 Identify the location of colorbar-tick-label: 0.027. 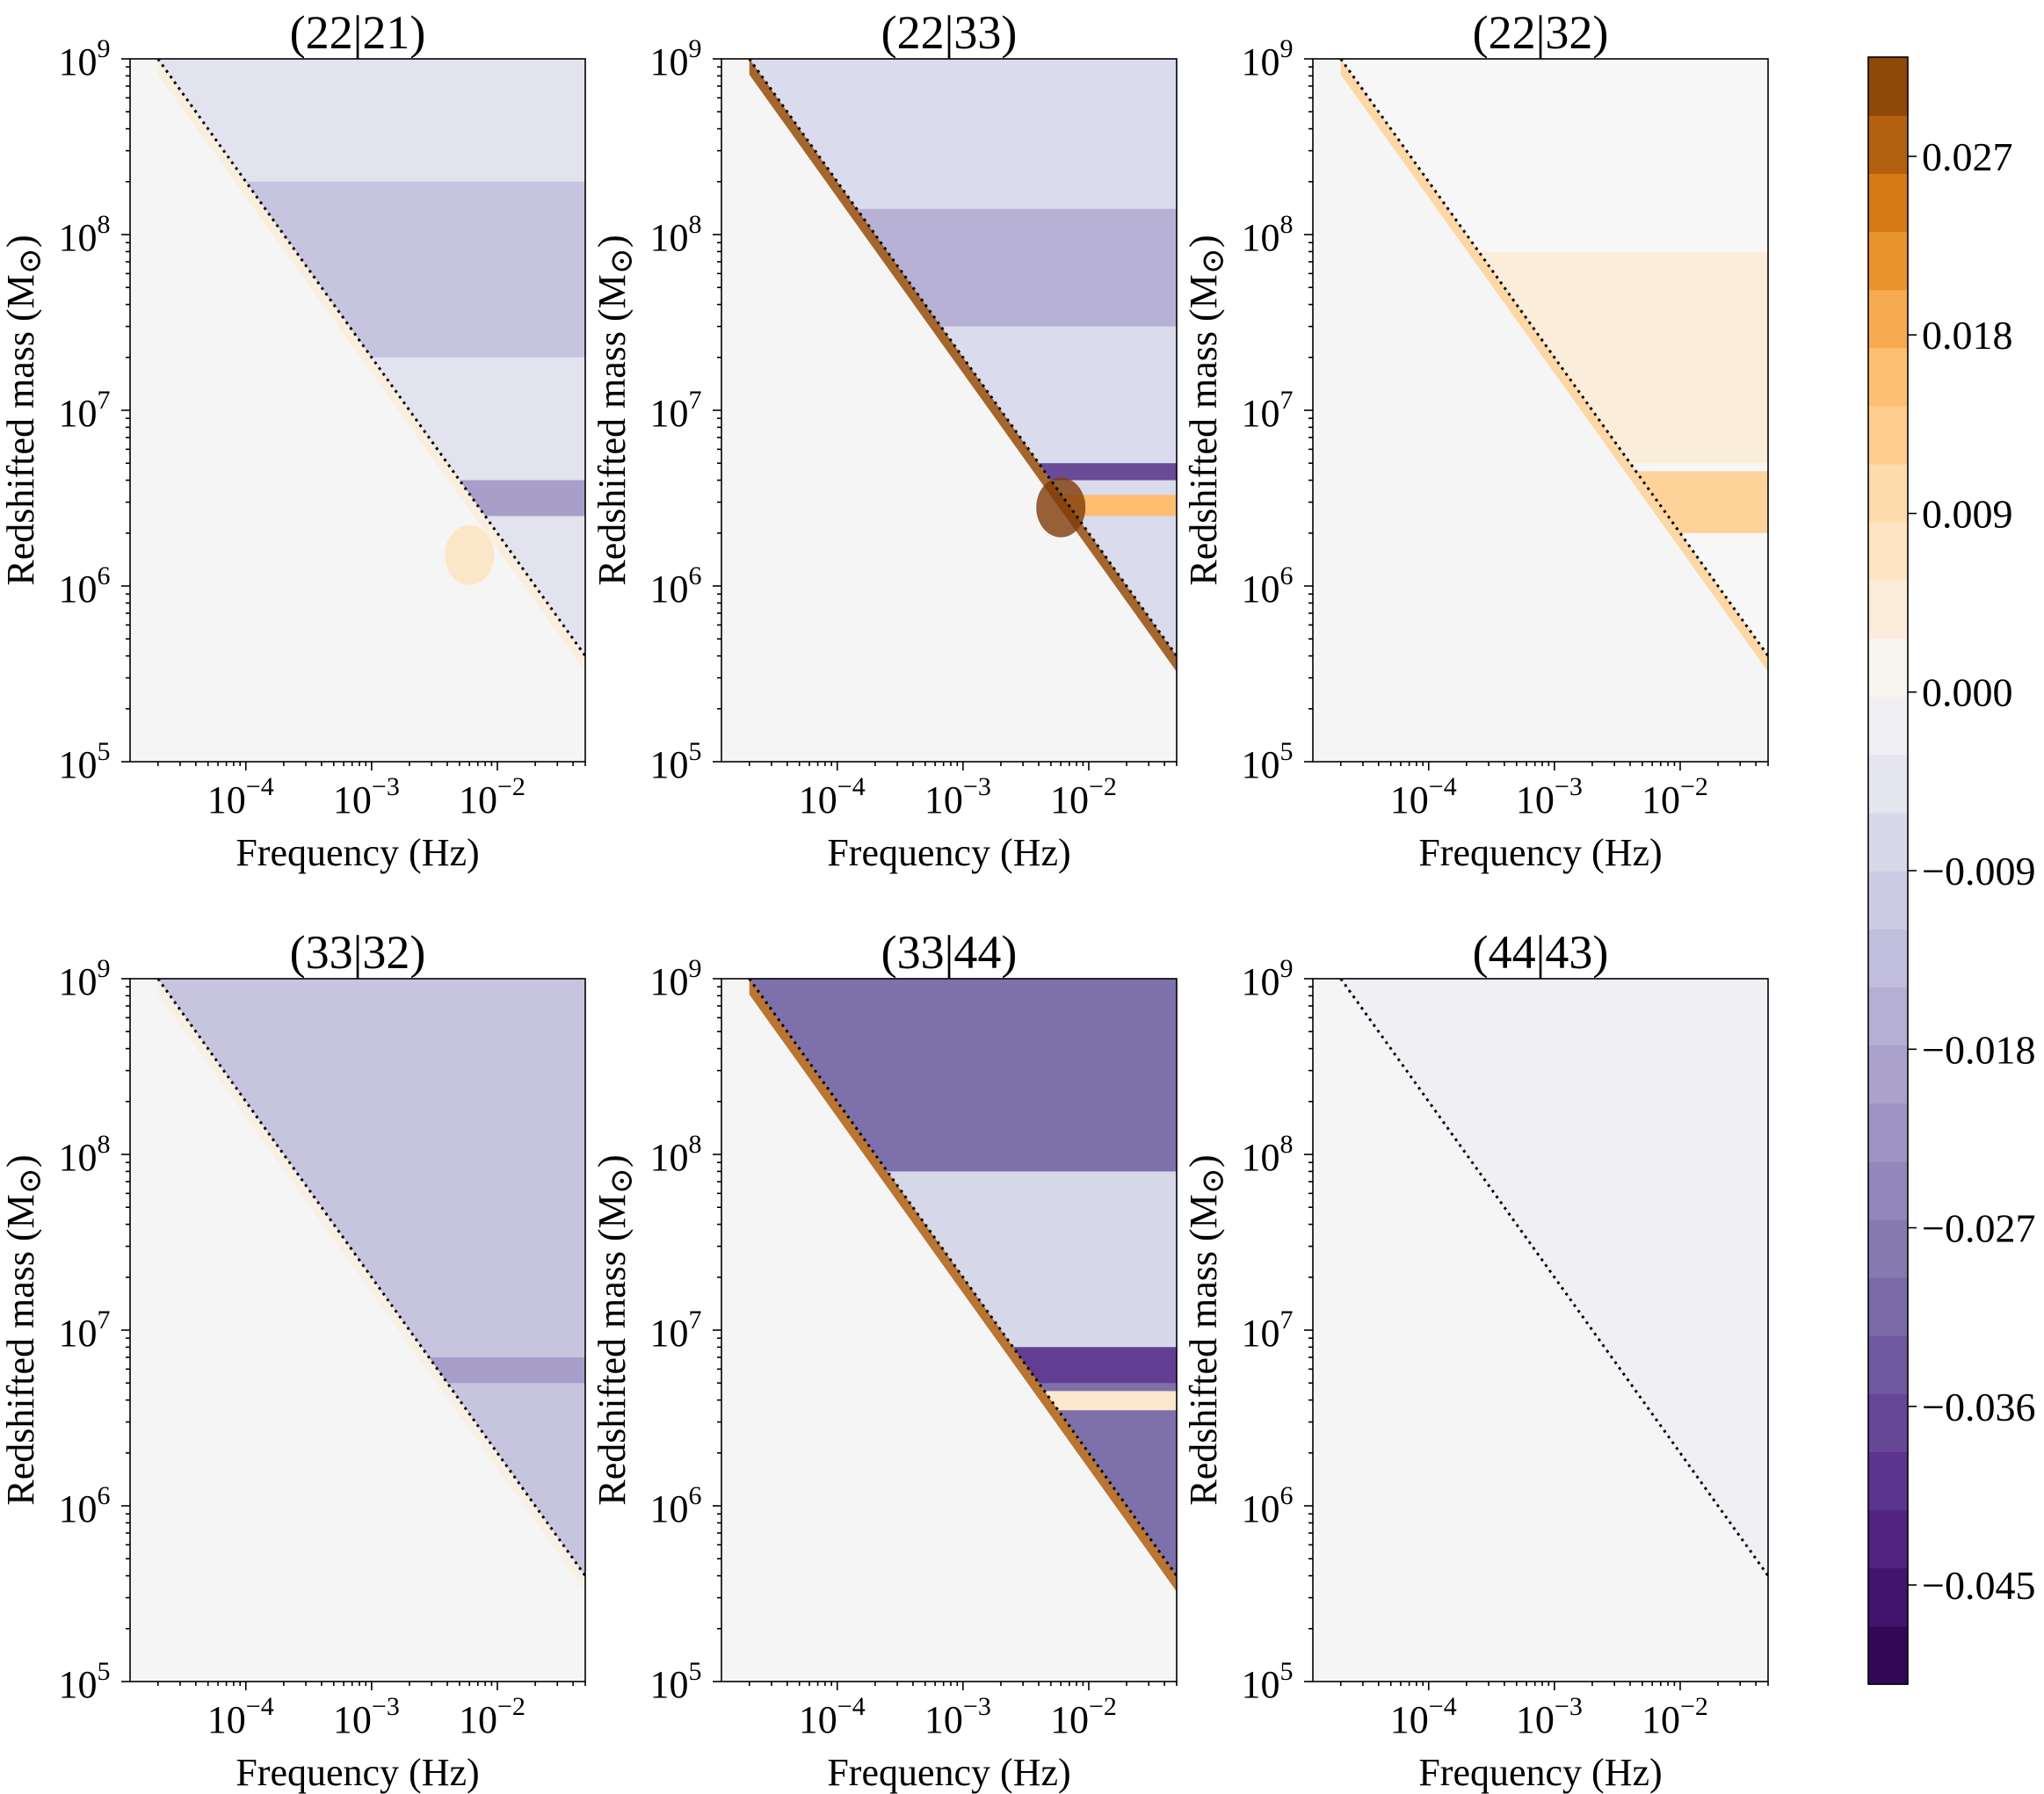
(1968, 156).